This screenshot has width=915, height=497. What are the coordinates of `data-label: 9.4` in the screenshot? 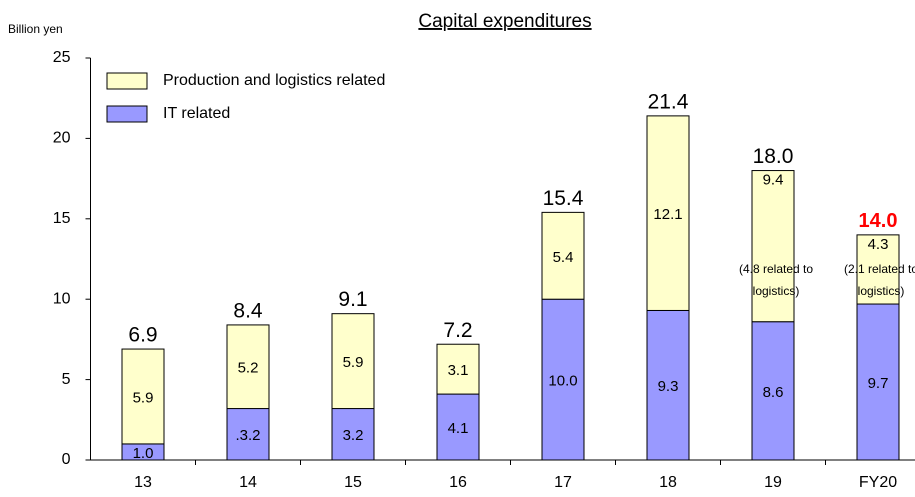 It's located at (773, 180).